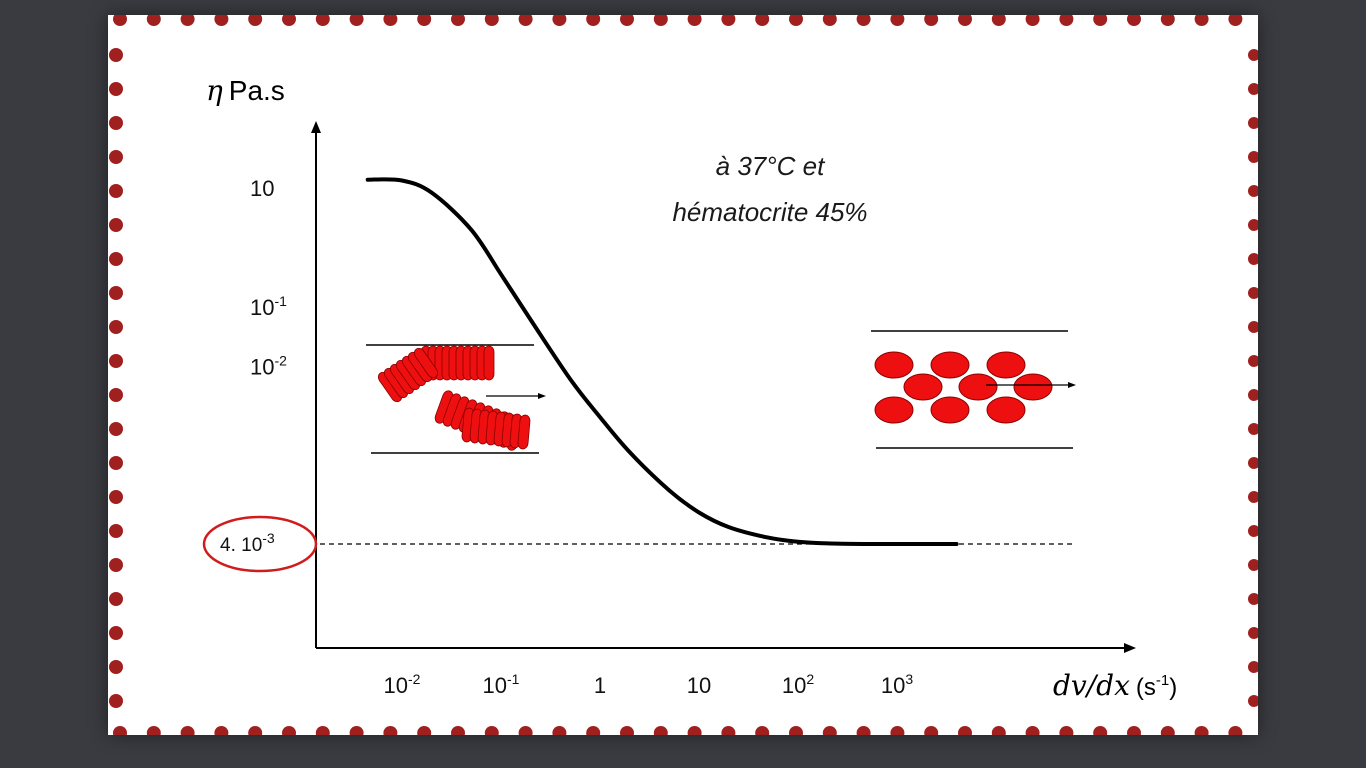  What do you see at coordinates (501, 684) in the screenshot?
I see `x-tick-label: 10⁻¹` at bounding box center [501, 684].